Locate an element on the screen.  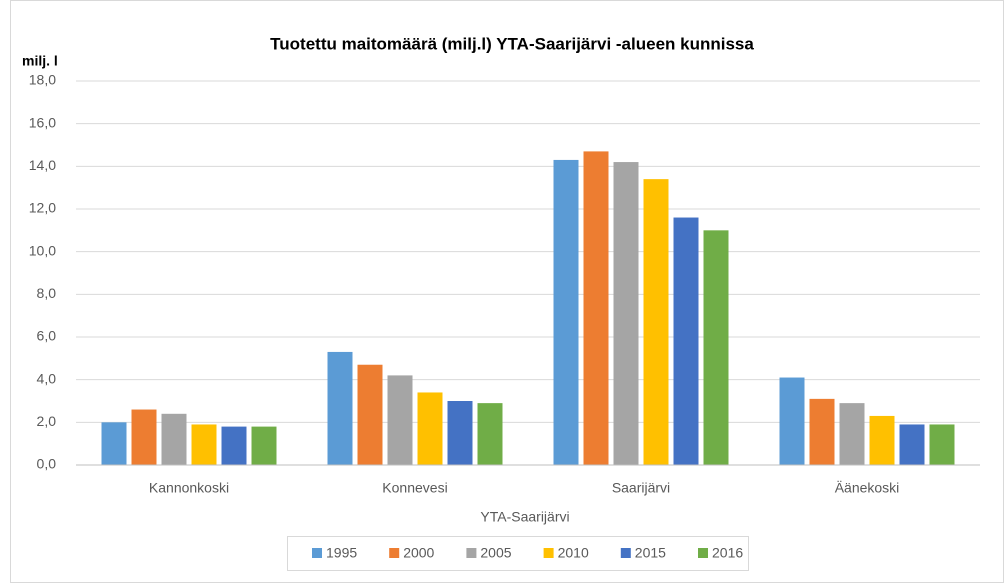
y-tick-label: 2,0 is located at coordinates (47, 421).